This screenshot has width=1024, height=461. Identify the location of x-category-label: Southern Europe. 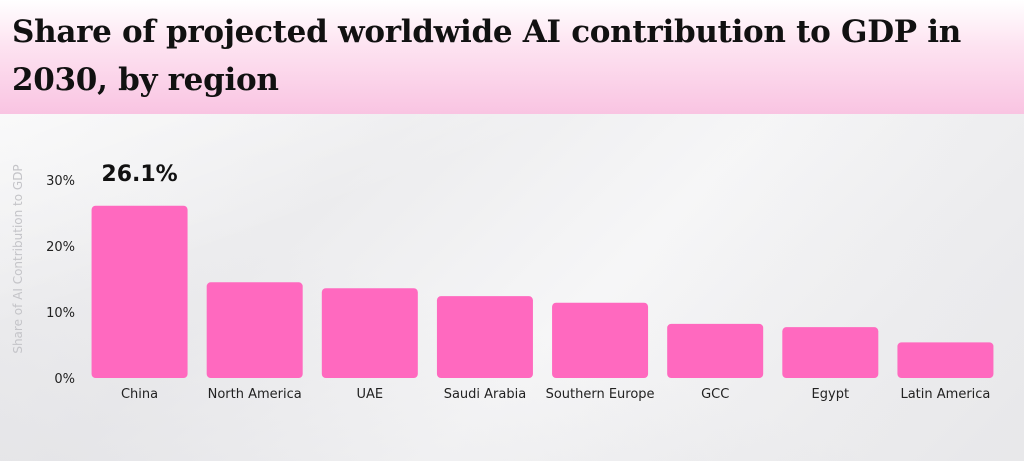
(600, 394).